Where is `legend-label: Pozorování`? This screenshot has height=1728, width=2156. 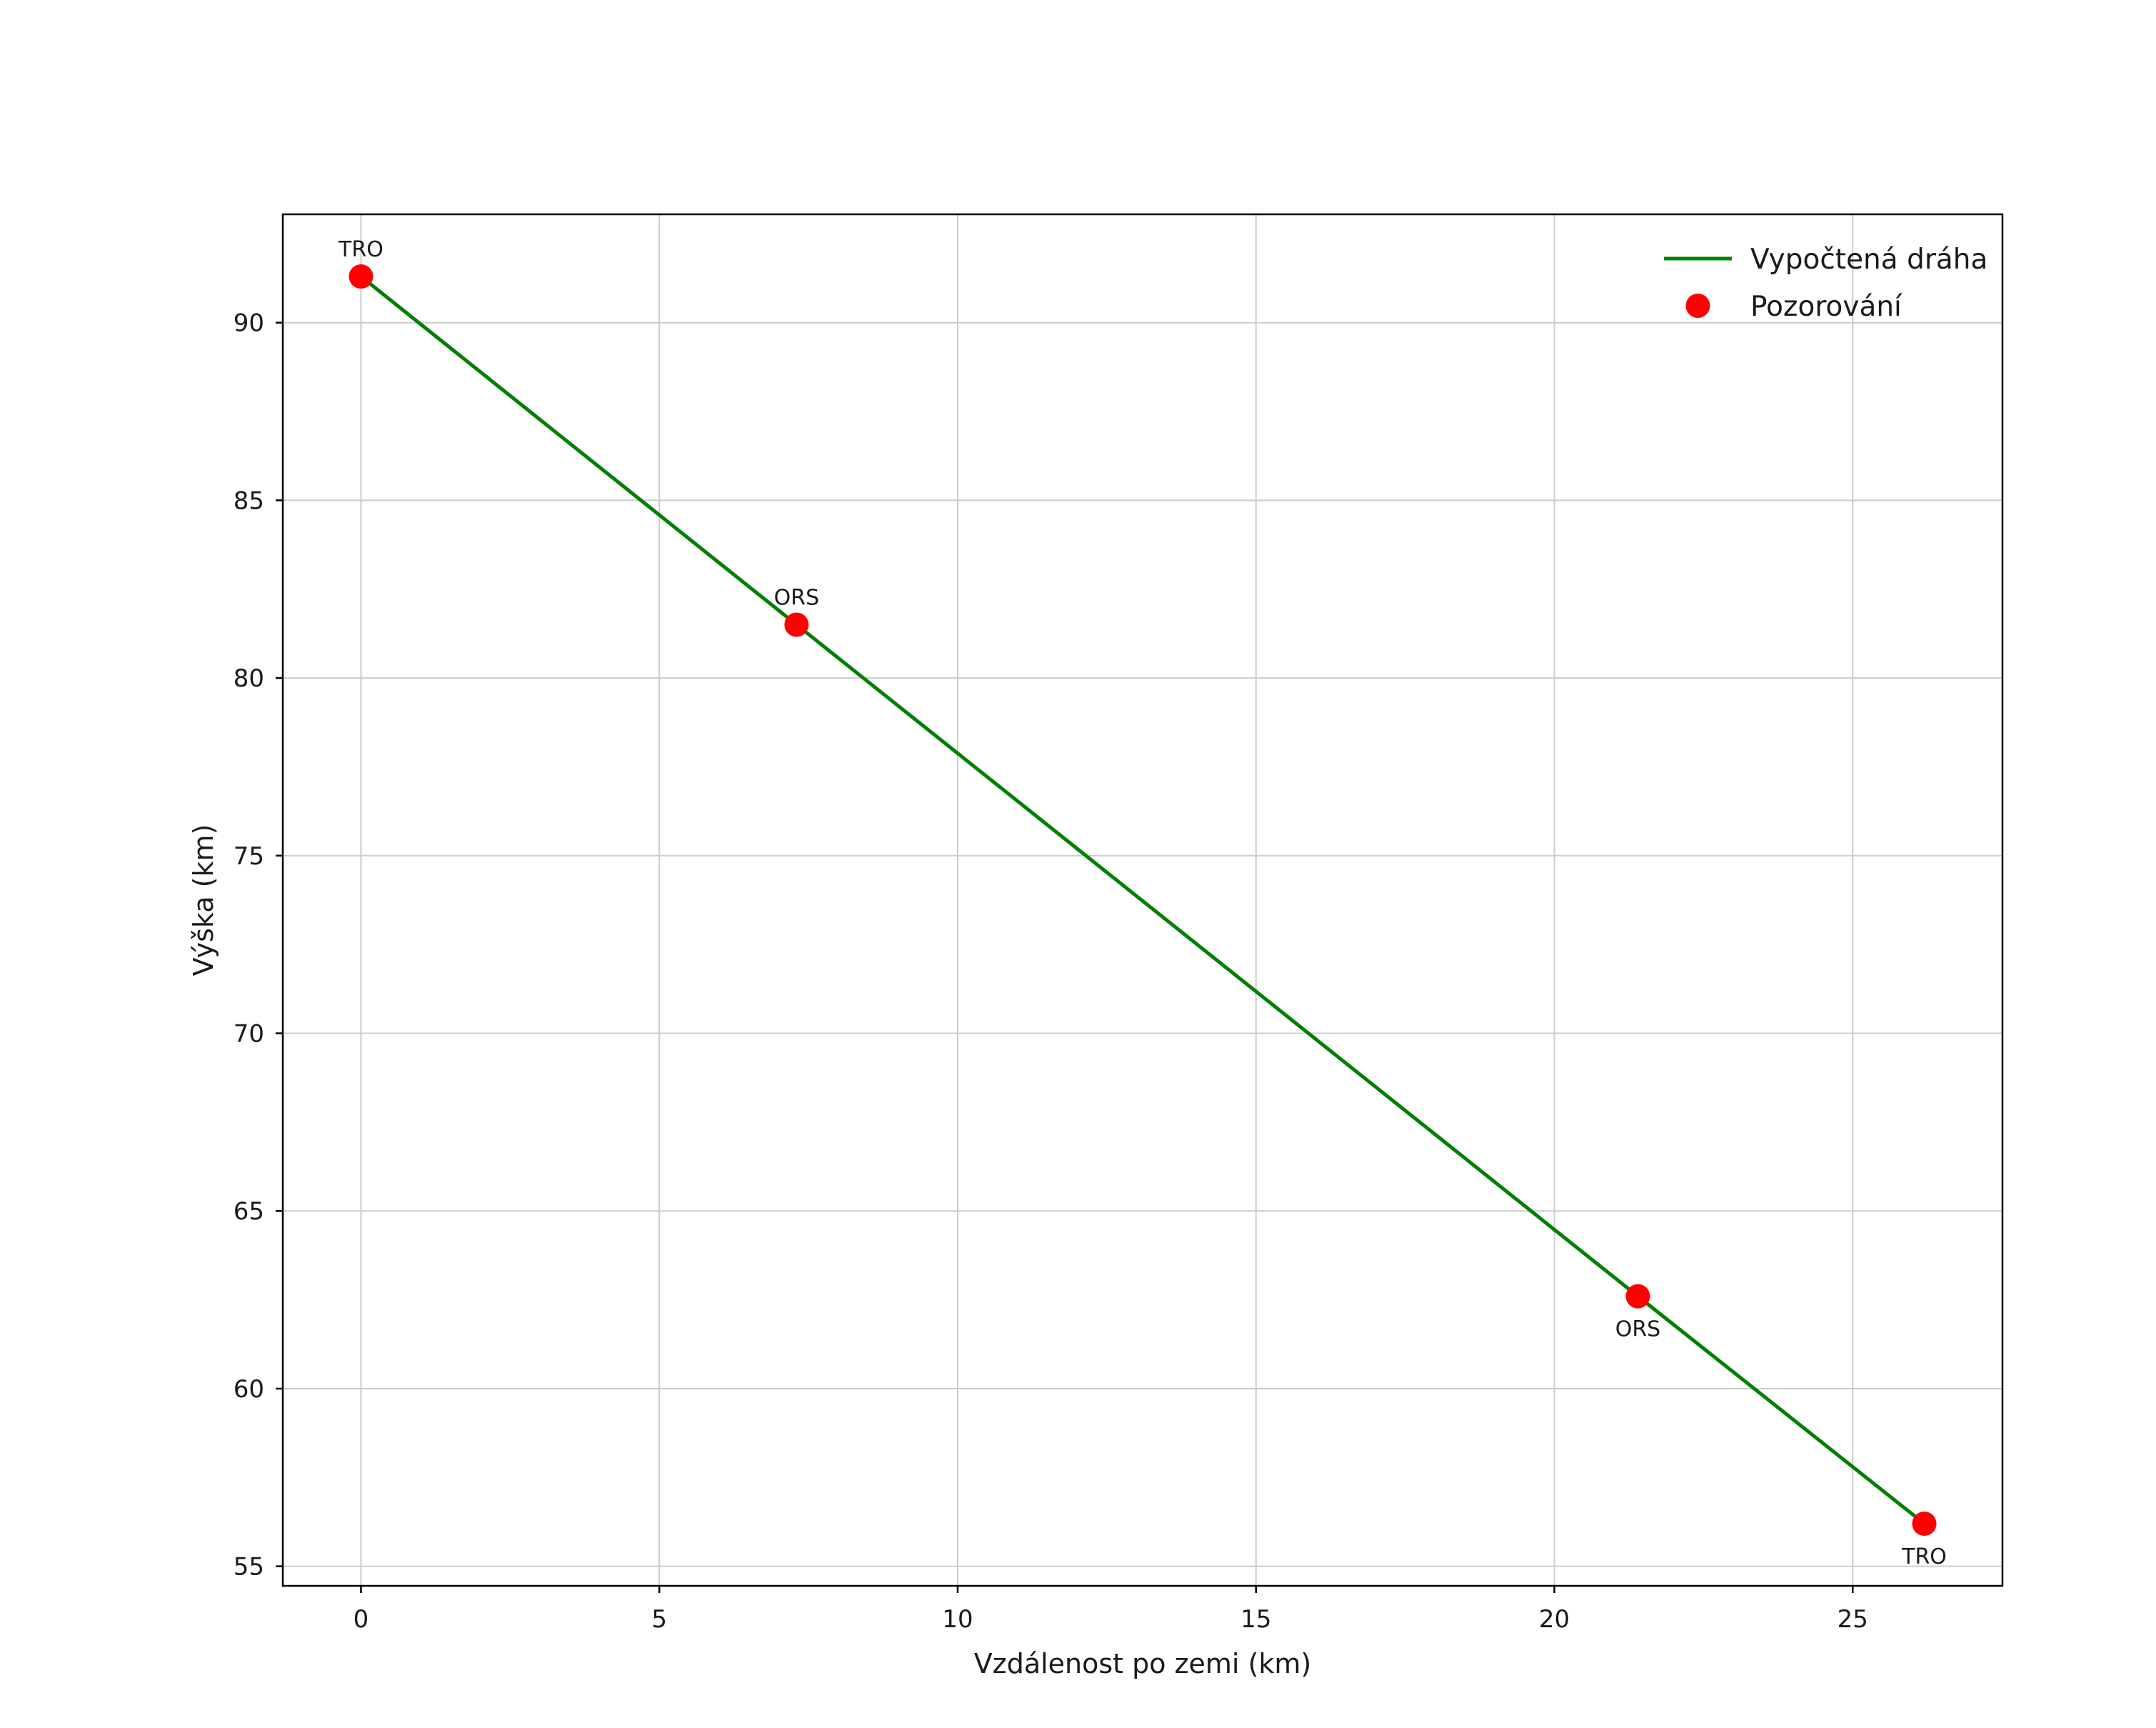
legend-label: Pozorování is located at coordinates (1826, 307).